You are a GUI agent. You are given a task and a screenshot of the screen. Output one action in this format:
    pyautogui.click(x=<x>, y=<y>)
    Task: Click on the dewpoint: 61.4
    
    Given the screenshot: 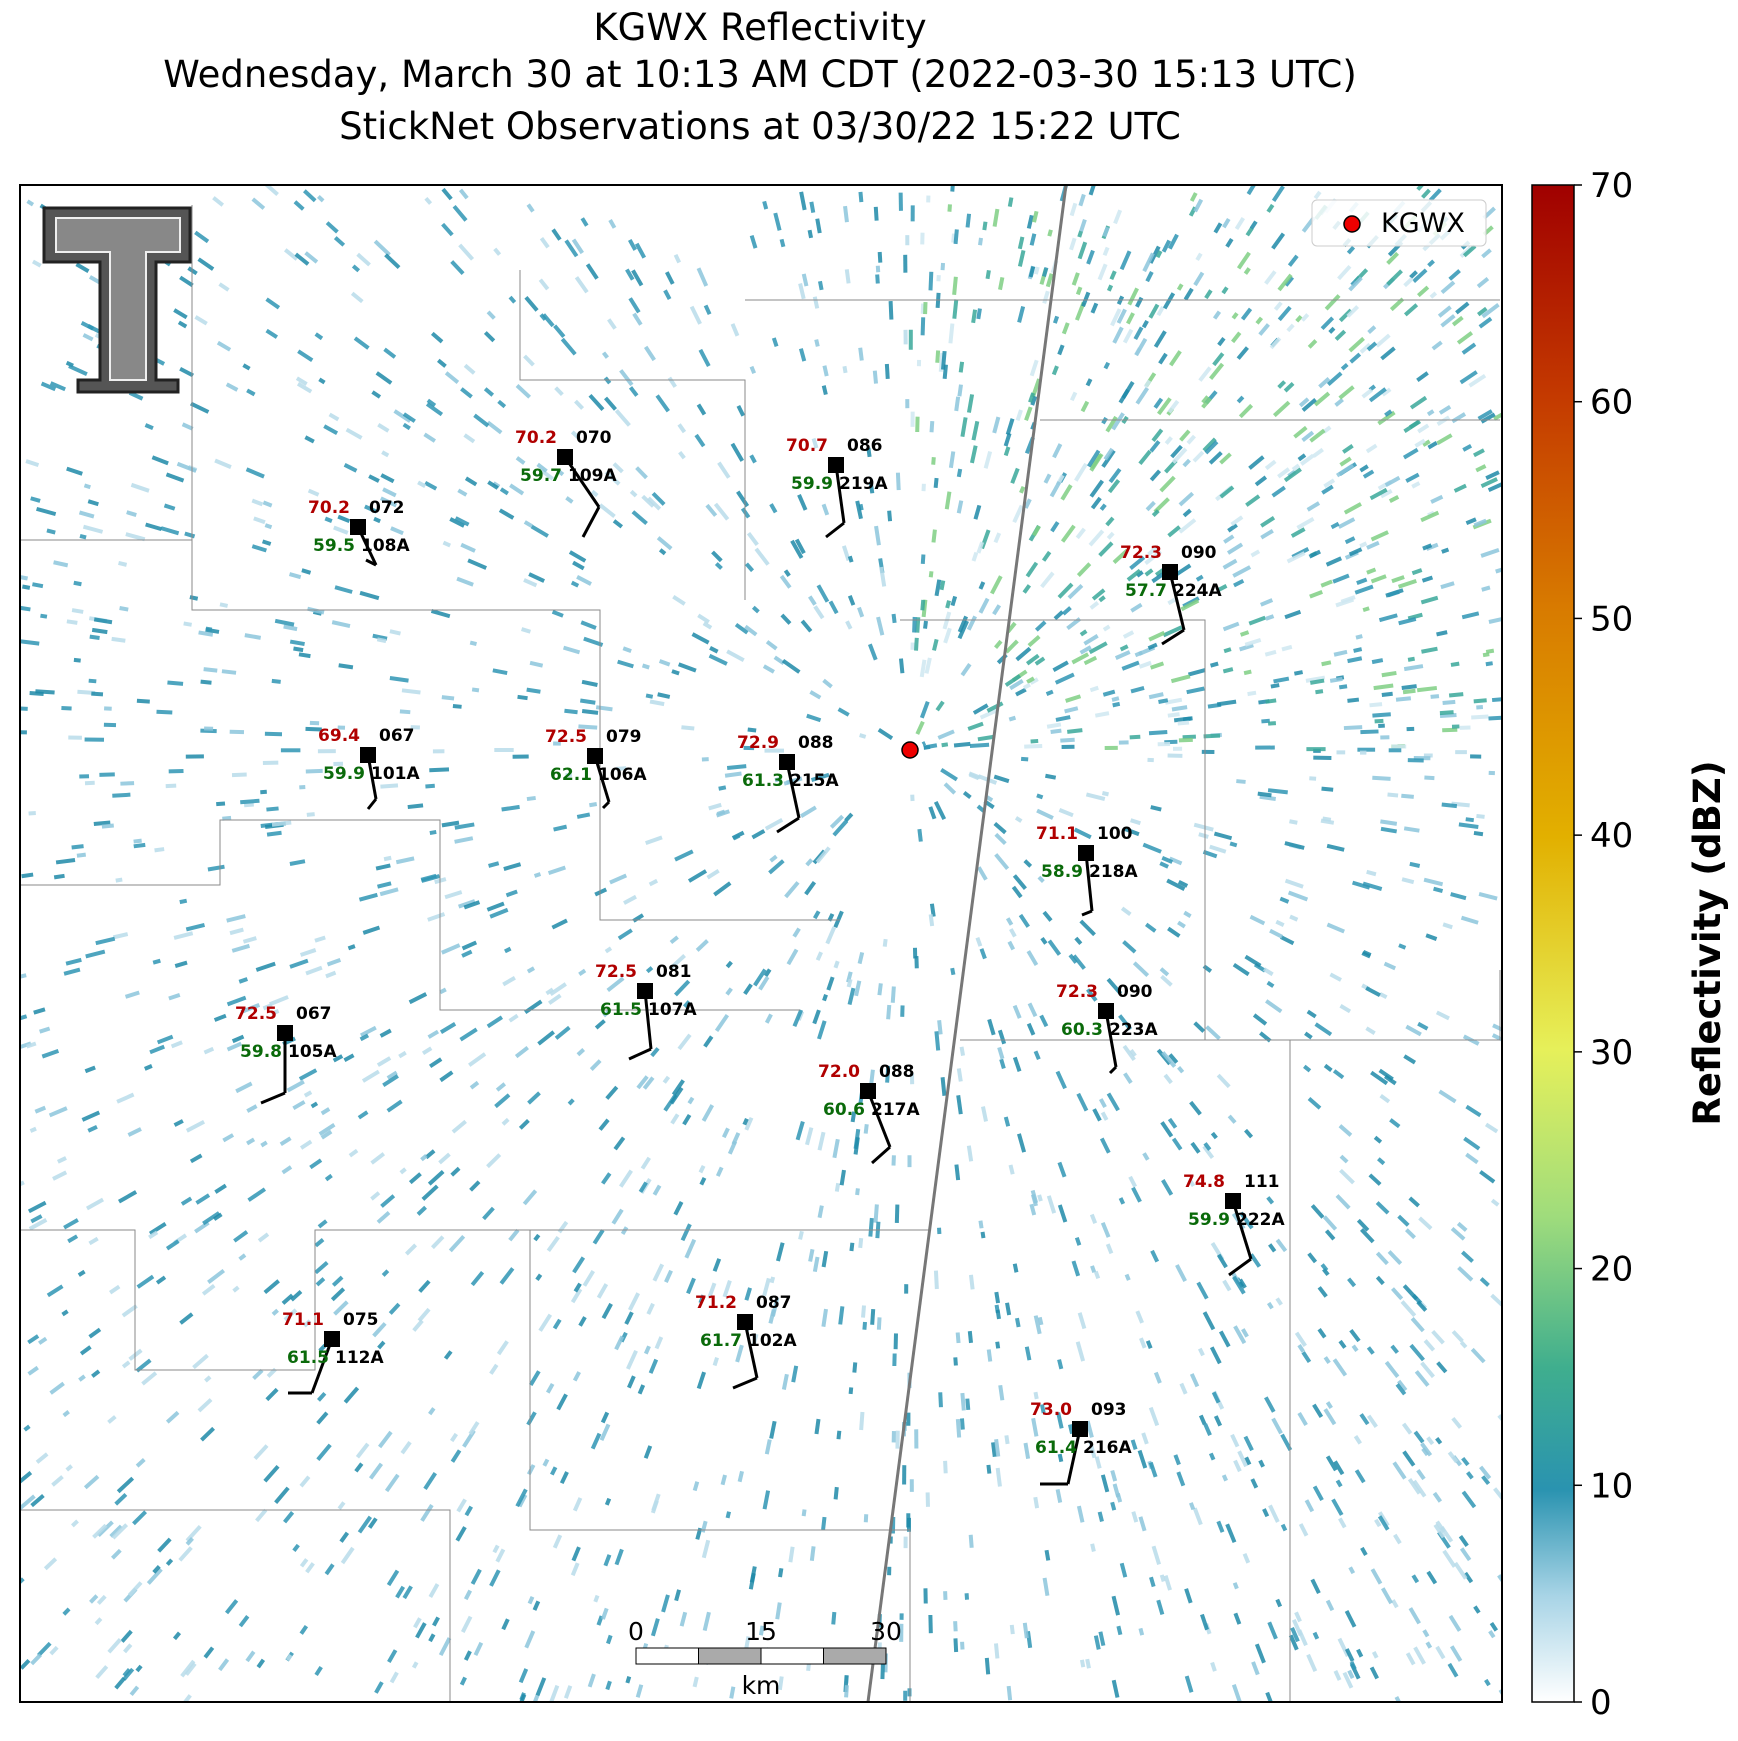 What is the action you would take?
    pyautogui.click(x=1056, y=1448)
    